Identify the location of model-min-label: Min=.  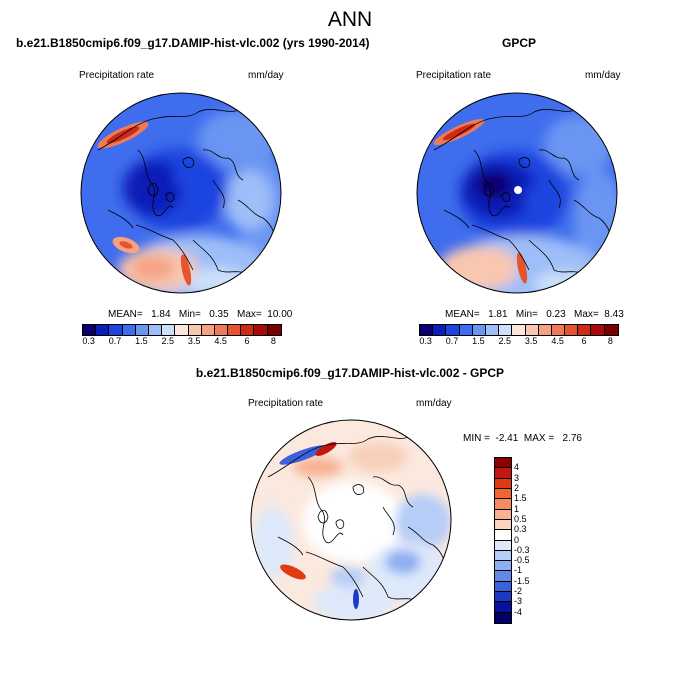
(189, 314).